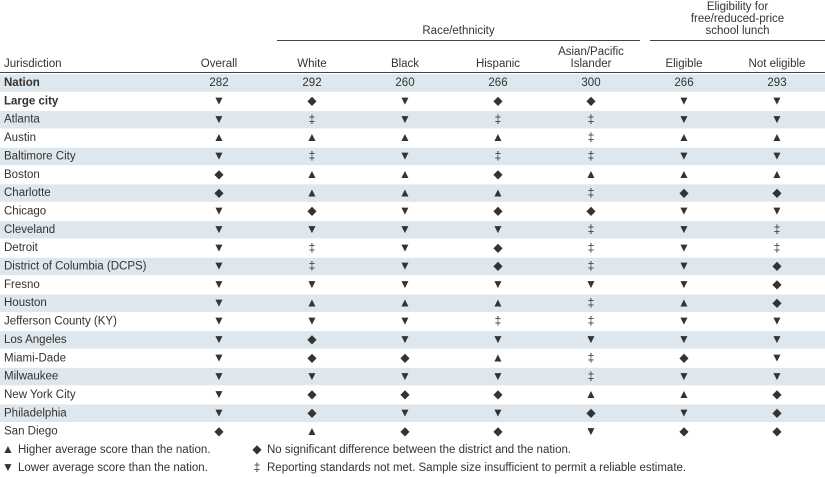 This screenshot has height=477, width=825. I want to click on cell-value: 266, so click(497, 83).